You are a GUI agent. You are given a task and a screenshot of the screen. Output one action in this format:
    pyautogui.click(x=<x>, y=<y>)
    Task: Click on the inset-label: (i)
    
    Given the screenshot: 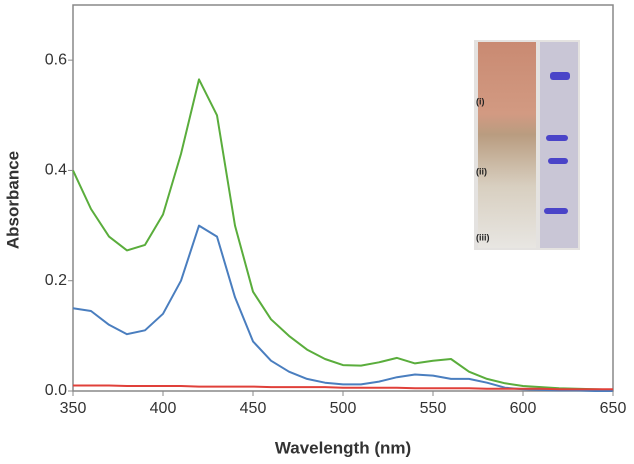 What is the action you would take?
    pyautogui.click(x=480, y=101)
    